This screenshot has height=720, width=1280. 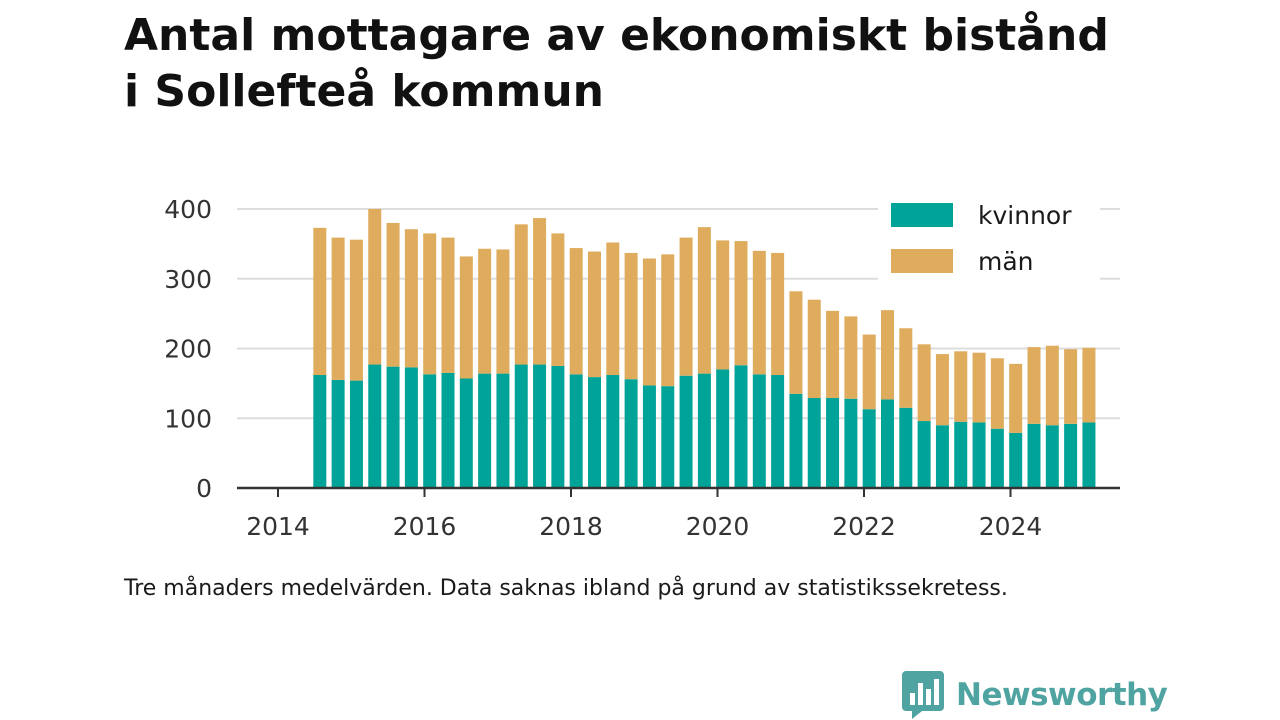 What do you see at coordinates (922, 215) in the screenshot?
I see `legend-swatch-kvinnor` at bounding box center [922, 215].